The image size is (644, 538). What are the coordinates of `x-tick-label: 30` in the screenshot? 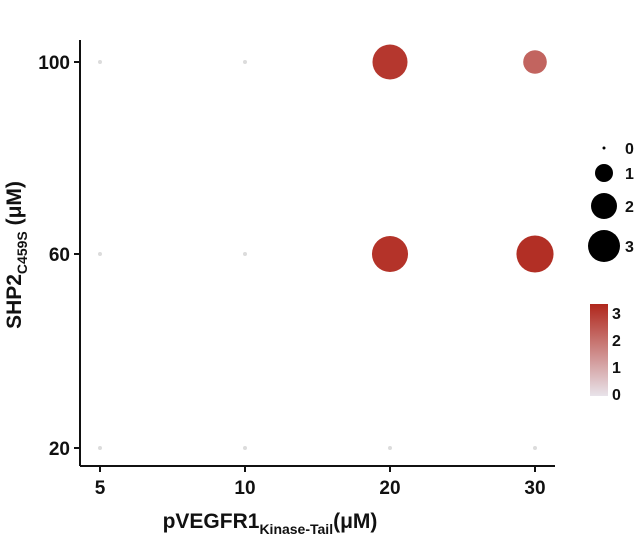 It's located at (534, 488).